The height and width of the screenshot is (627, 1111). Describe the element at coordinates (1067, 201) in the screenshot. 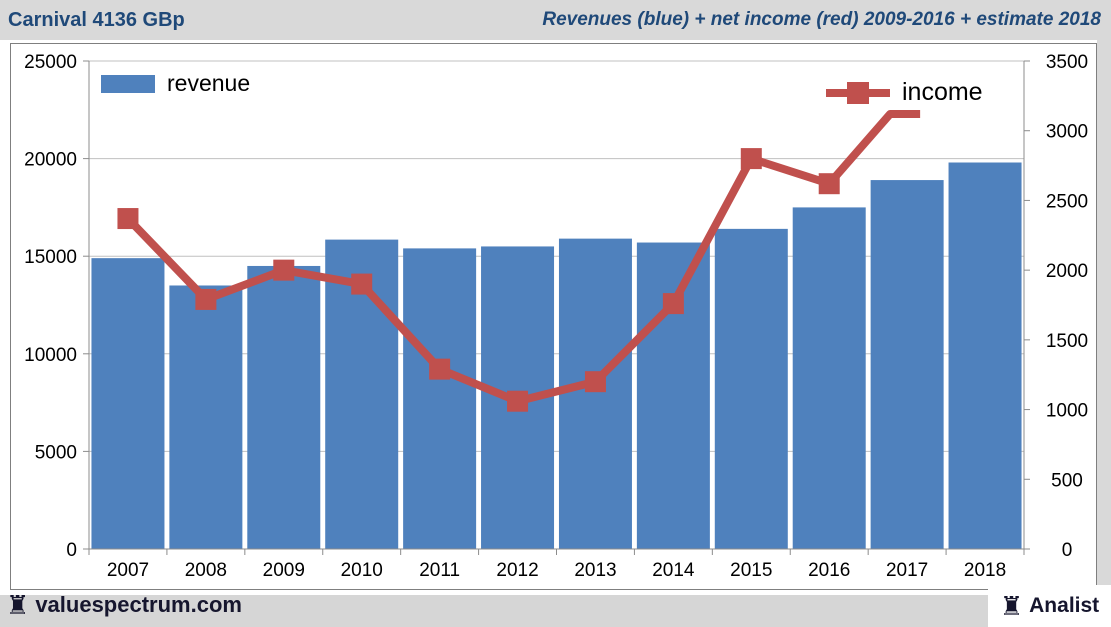

I see `right-tick-label: 2500` at that location.